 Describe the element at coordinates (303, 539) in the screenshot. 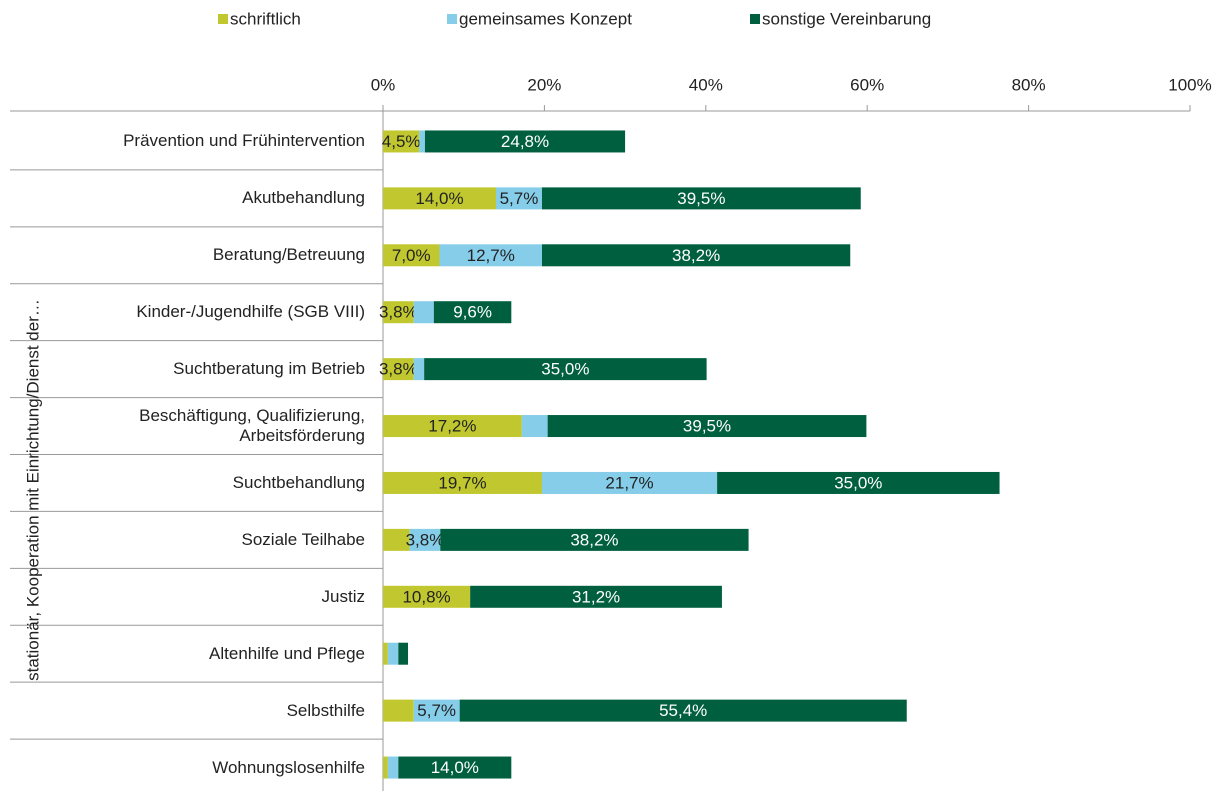

I see `category-label: Soziale Teilhabe` at that location.